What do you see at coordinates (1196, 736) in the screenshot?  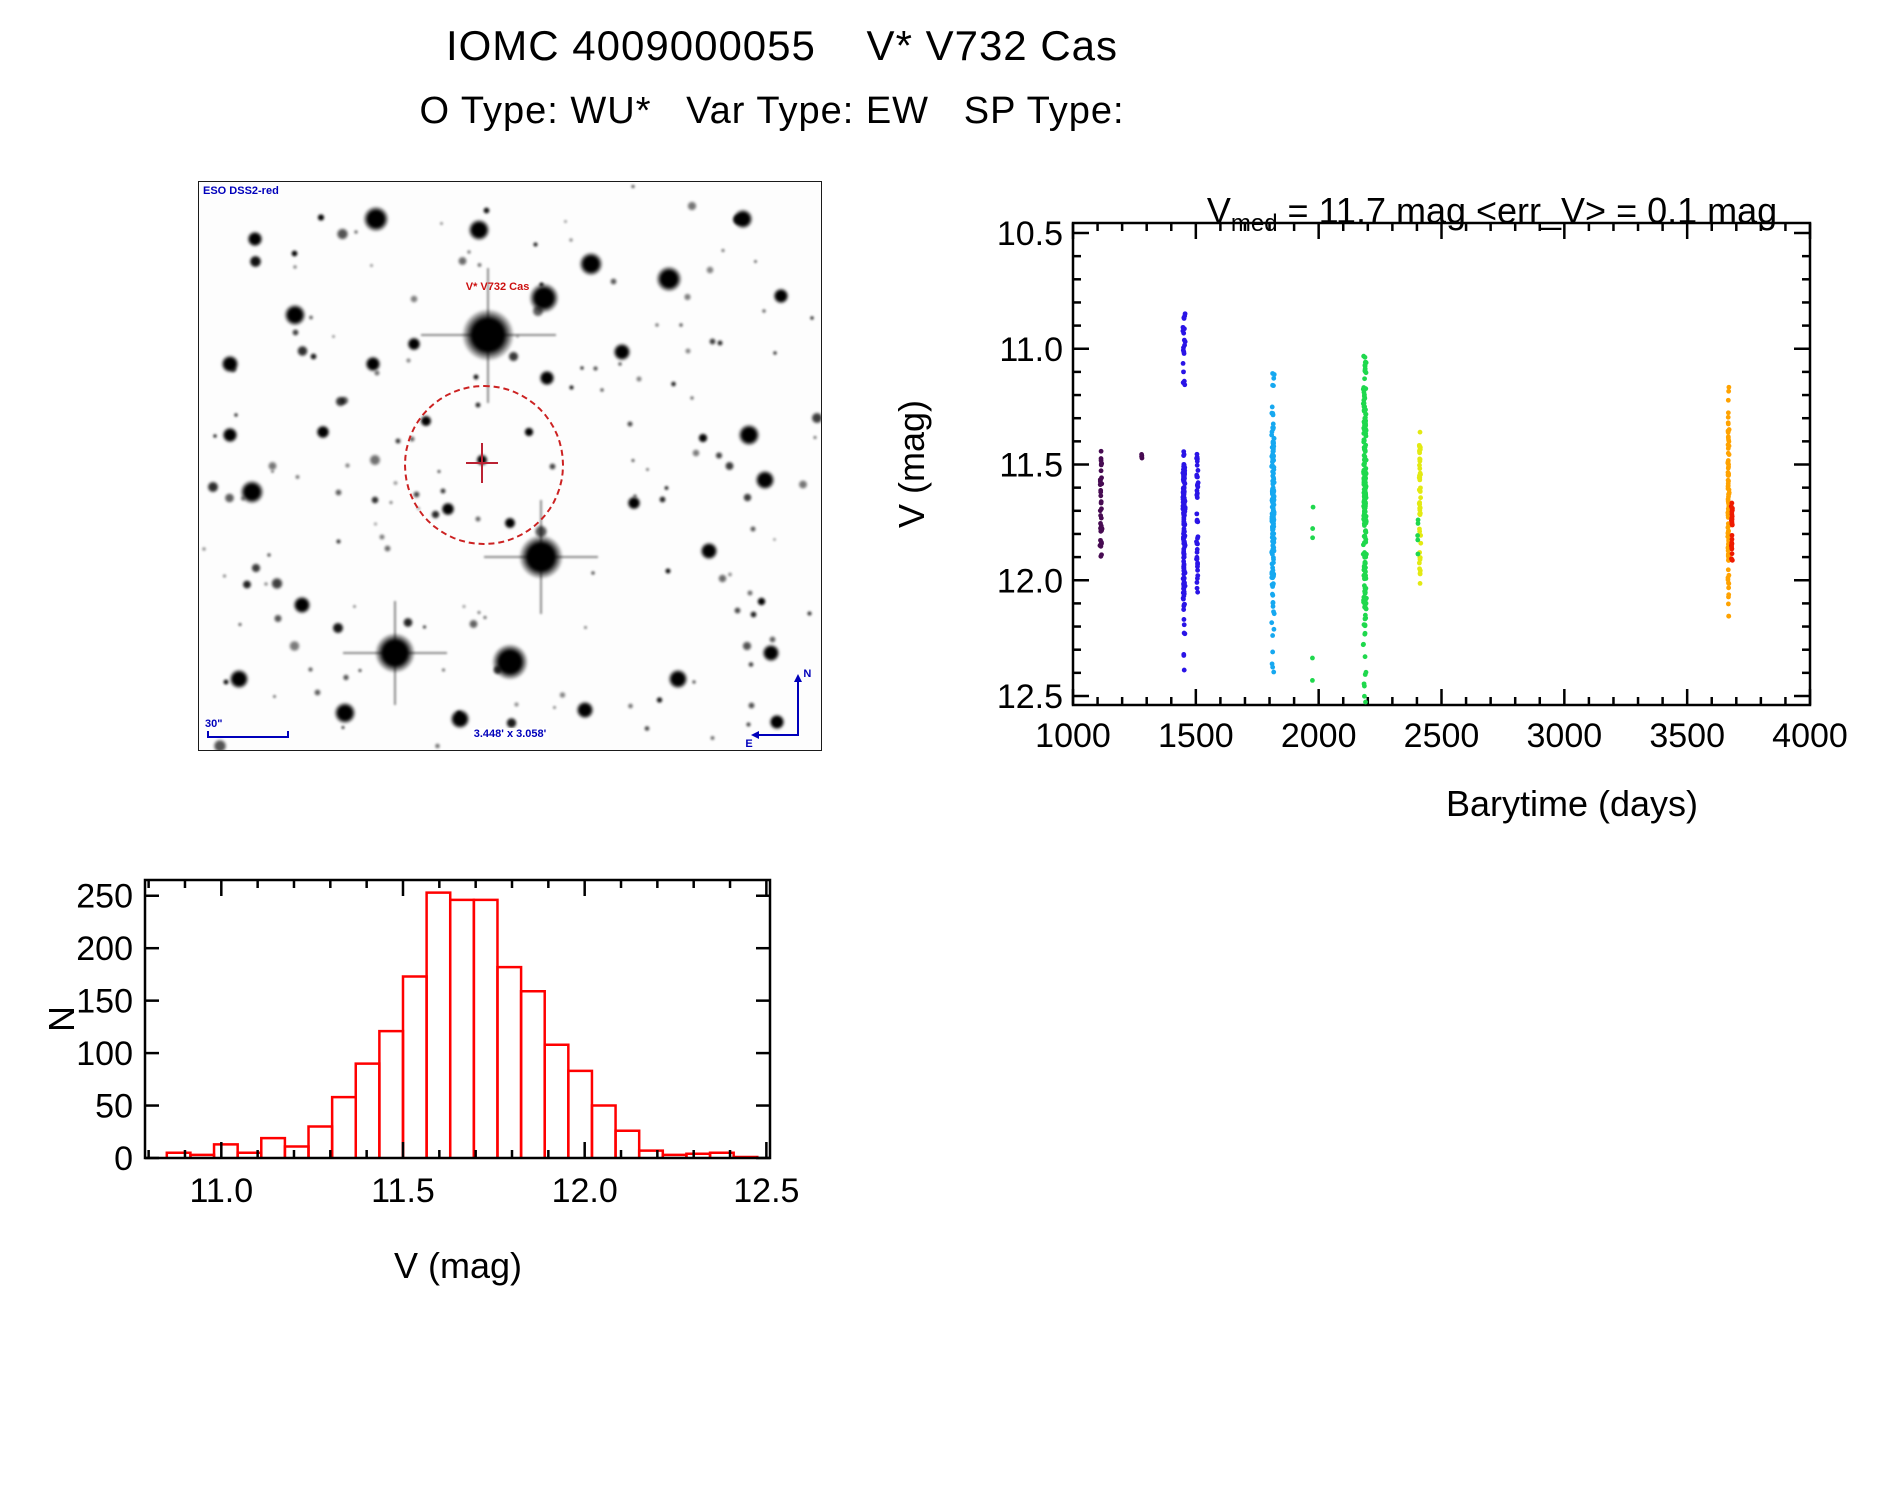 I see `svg-text: 1500` at bounding box center [1196, 736].